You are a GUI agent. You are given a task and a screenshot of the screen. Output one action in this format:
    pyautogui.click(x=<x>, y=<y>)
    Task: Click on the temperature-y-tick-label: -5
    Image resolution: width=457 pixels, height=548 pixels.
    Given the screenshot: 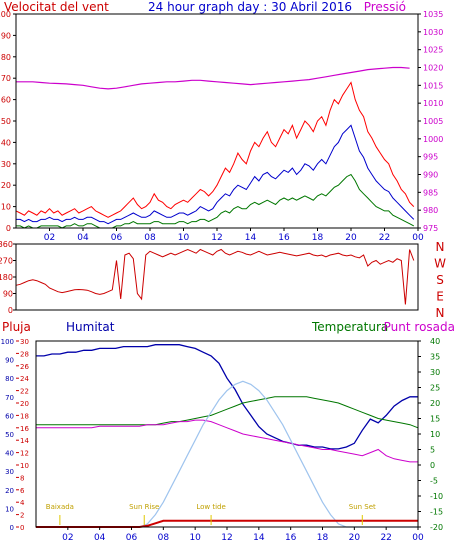 What is the action you would take?
    pyautogui.click(x=434, y=481)
    